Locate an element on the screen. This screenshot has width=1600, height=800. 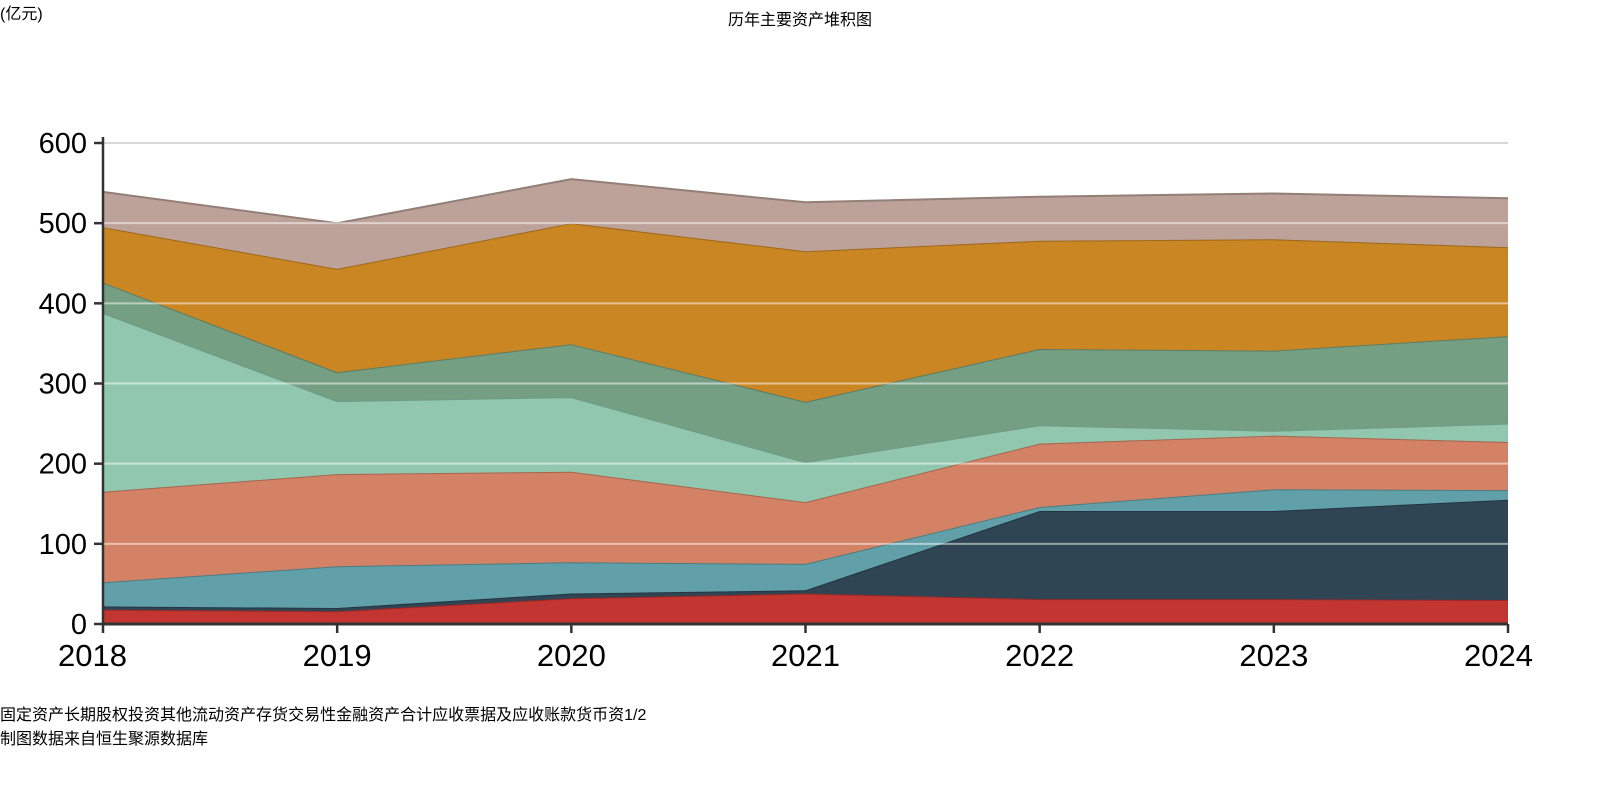
y-tick-label-0: 0 is located at coordinates (79, 625).